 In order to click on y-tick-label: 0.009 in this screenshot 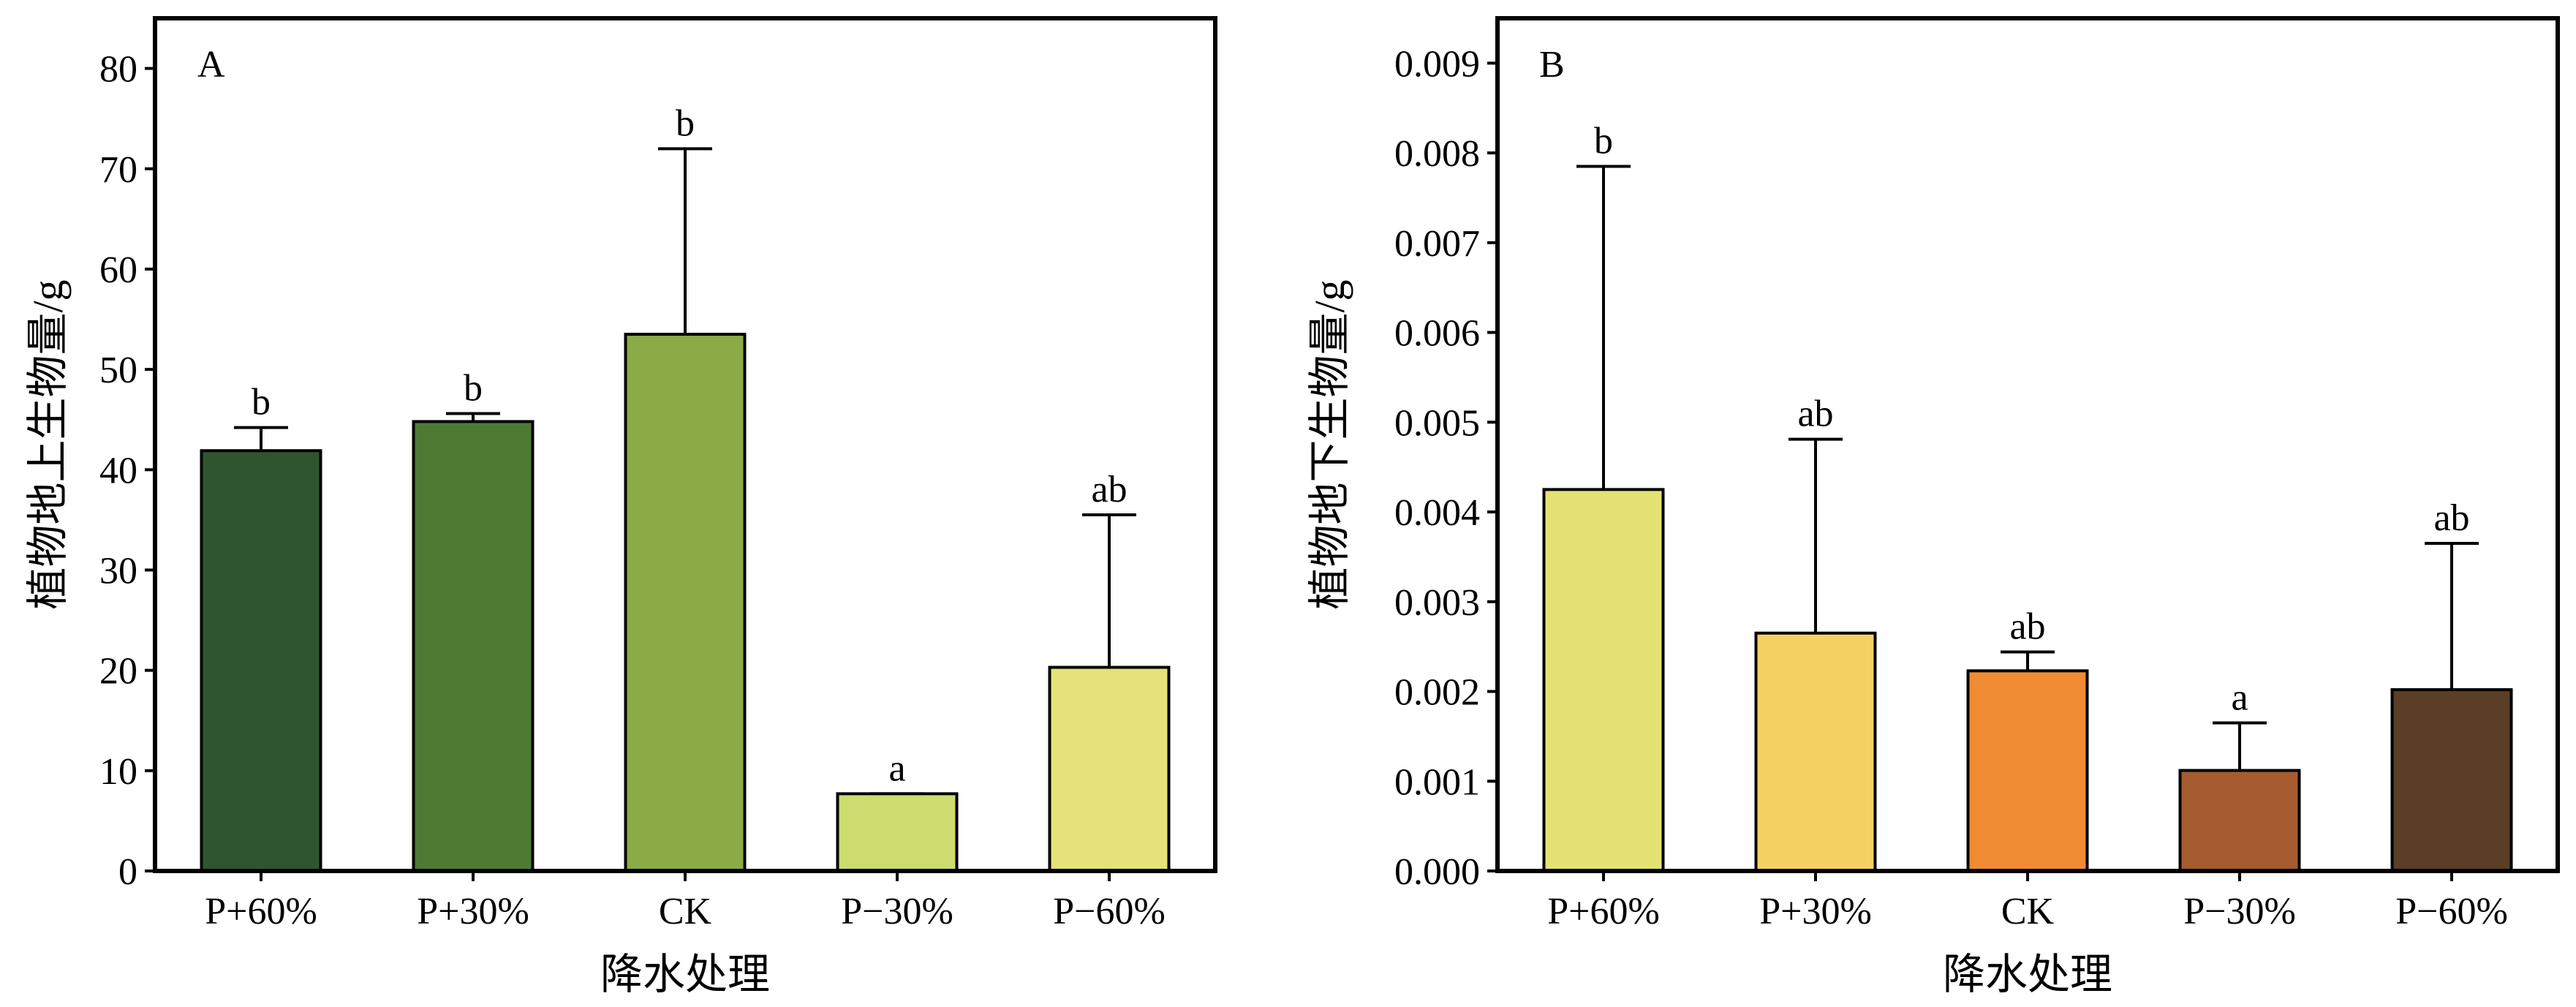, I will do `click(1437, 64)`.